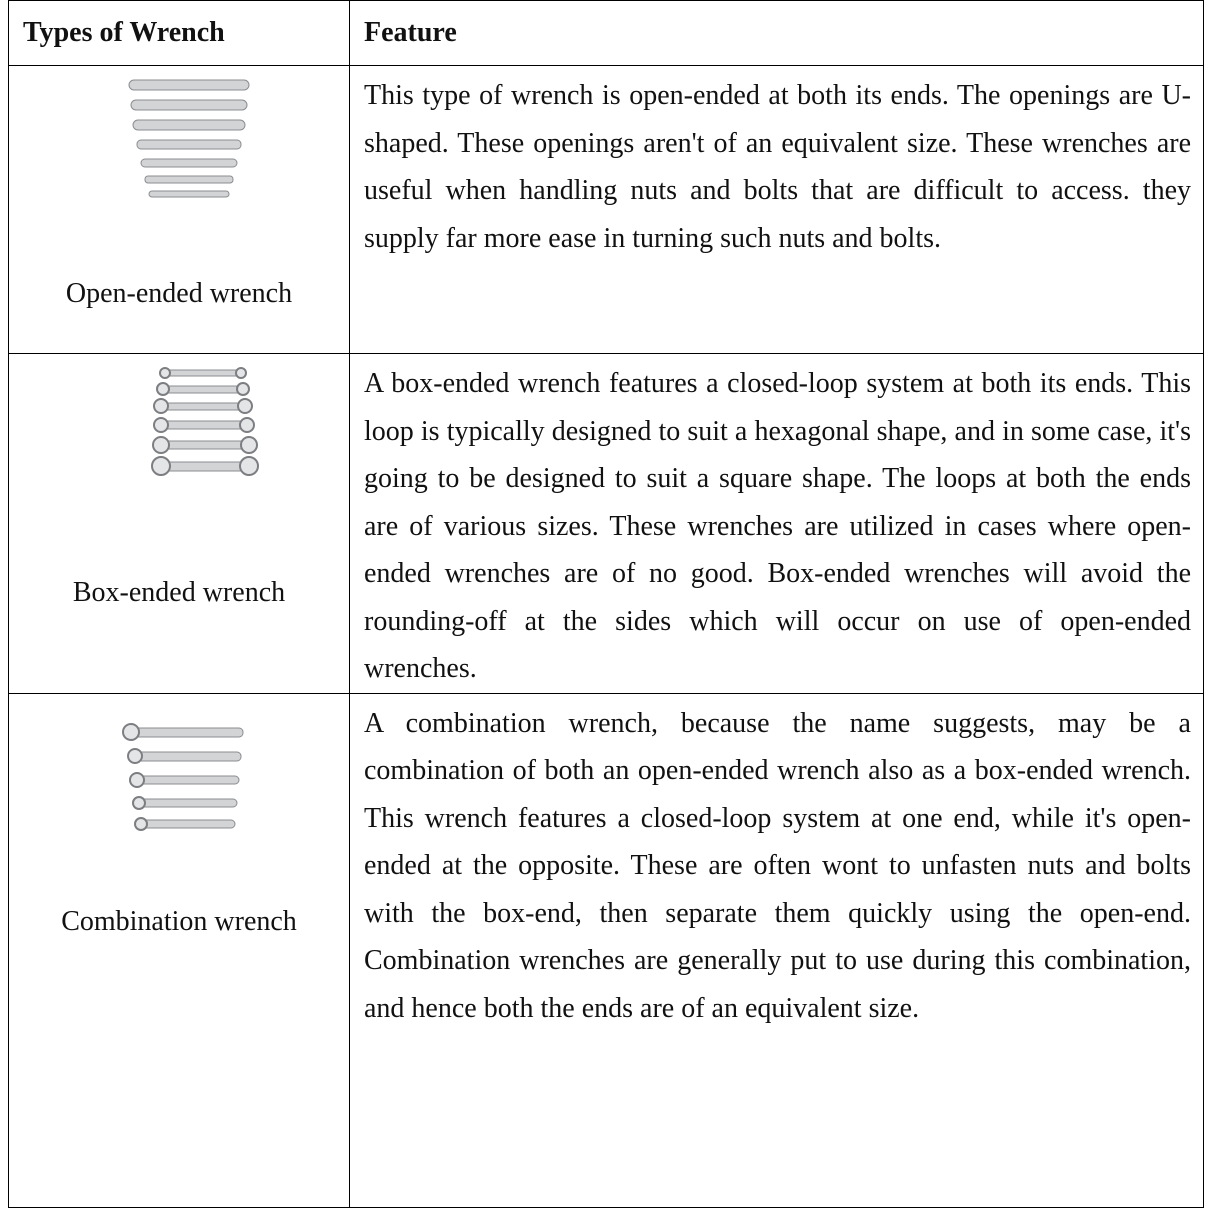 Image resolution: width=1205 pixels, height=1208 pixels. Describe the element at coordinates (179, 293) in the screenshot. I see `wrench-name: Open-ended wrench` at that location.